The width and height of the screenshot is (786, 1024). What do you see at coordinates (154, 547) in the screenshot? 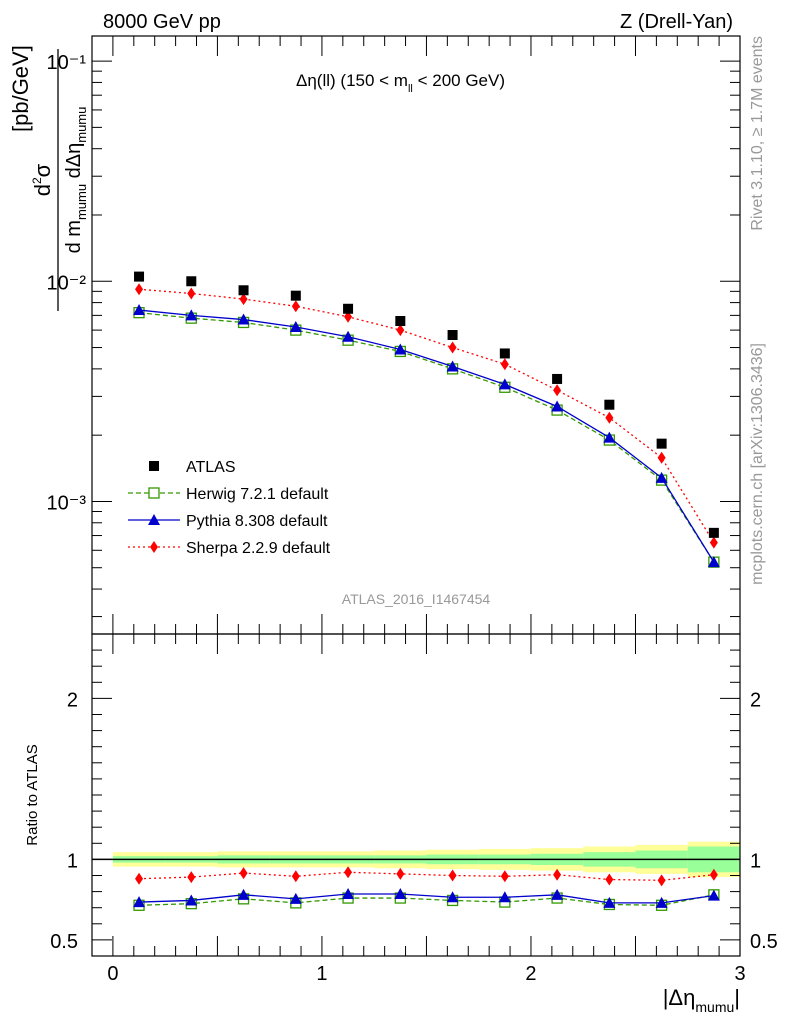
I see `legend-marker-sherpa` at bounding box center [154, 547].